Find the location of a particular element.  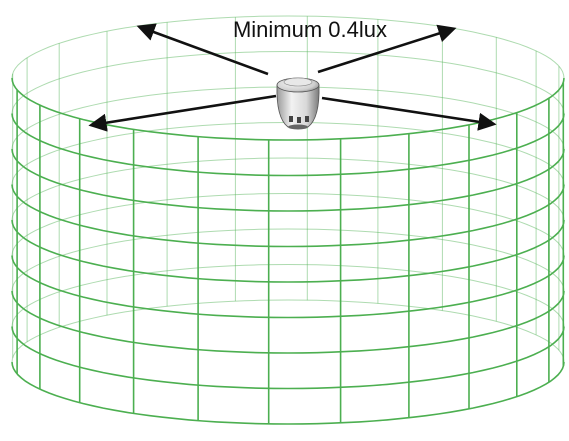

ceiling-sensor-icon is located at coordinates (298, 103).